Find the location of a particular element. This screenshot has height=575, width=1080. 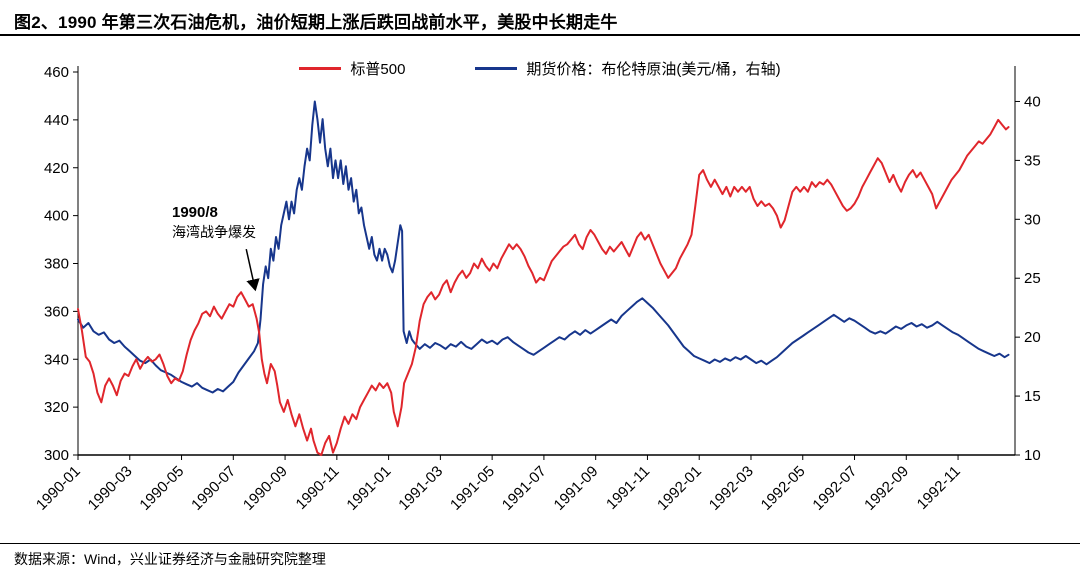

annotation-text: 海湾战争爆发 is located at coordinates (214, 231).